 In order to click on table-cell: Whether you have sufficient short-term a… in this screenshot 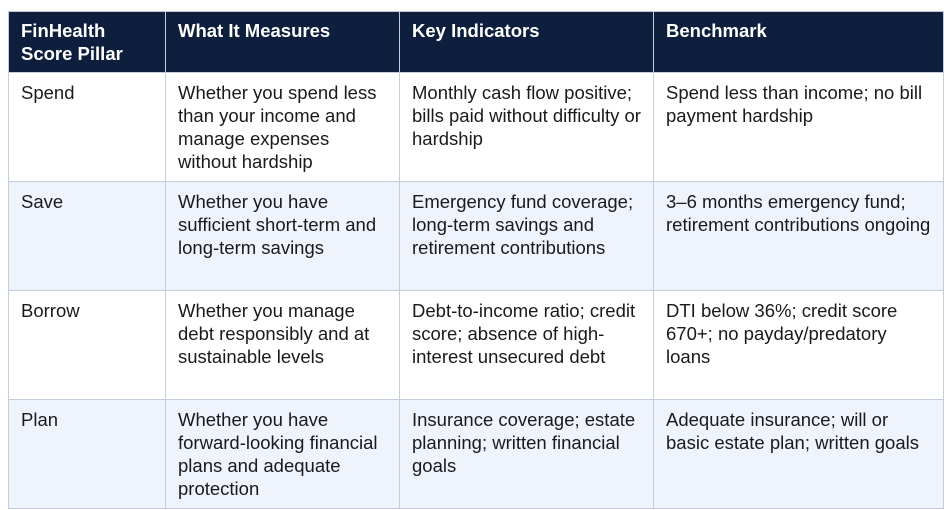, I will do `click(282, 236)`.